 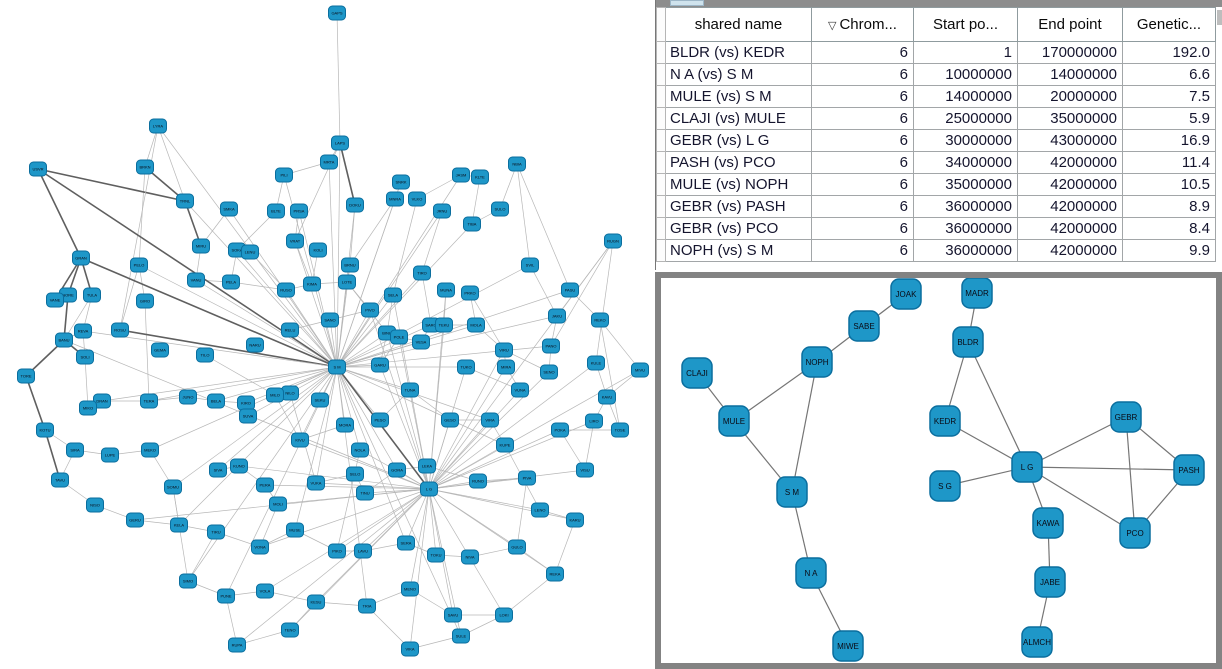 What do you see at coordinates (466, 367) in the screenshot?
I see `network-node-TUKO: TUKO` at bounding box center [466, 367].